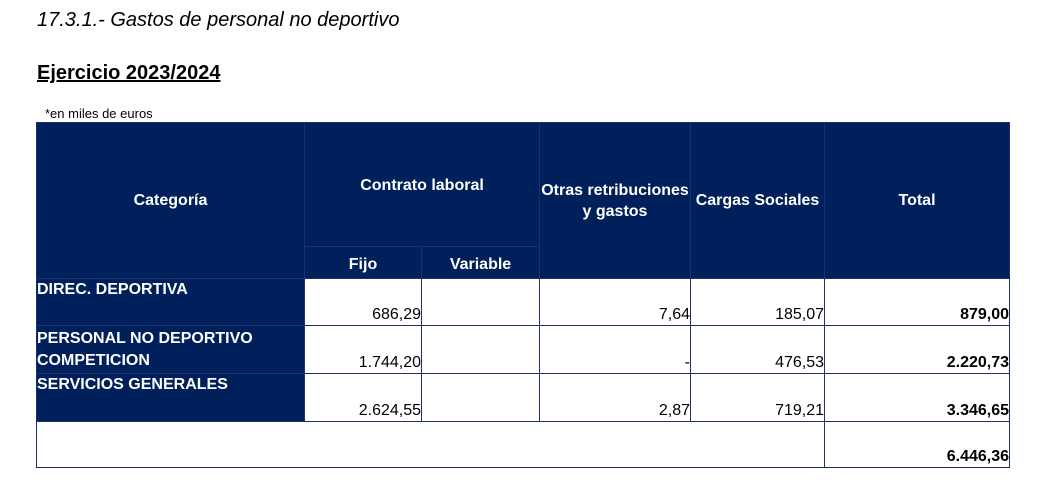 The height and width of the screenshot is (490, 1056). Describe the element at coordinates (430, 444) in the screenshot. I see `grand-total-spacer` at that location.